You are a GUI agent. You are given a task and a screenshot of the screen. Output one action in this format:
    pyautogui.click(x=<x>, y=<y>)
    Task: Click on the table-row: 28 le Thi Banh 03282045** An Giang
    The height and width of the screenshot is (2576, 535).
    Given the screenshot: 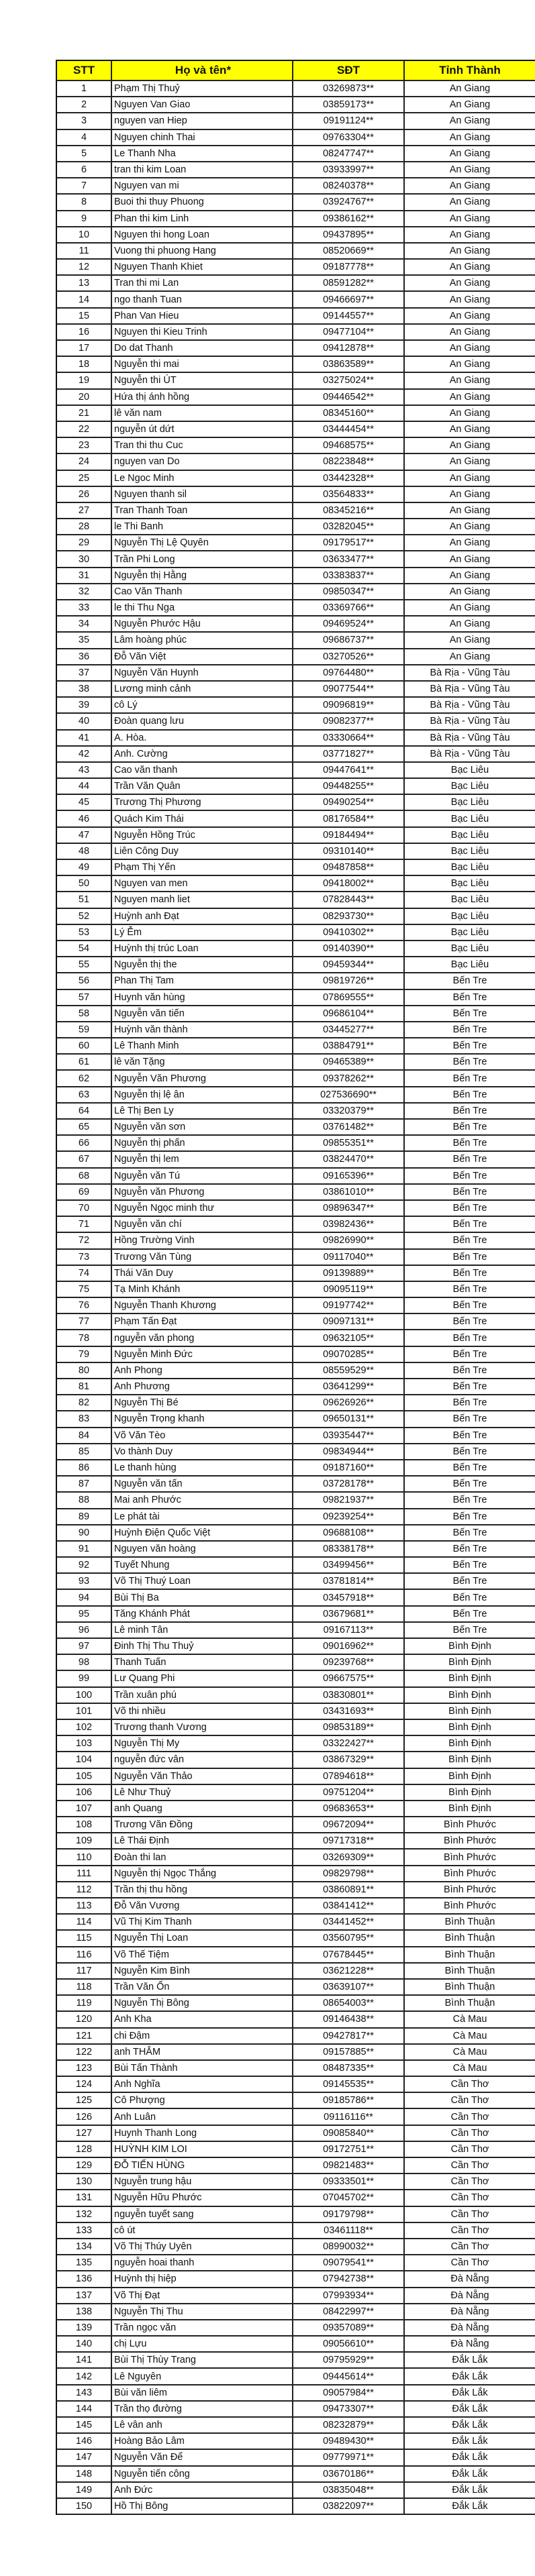 What is the action you would take?
    pyautogui.click(x=296, y=527)
    